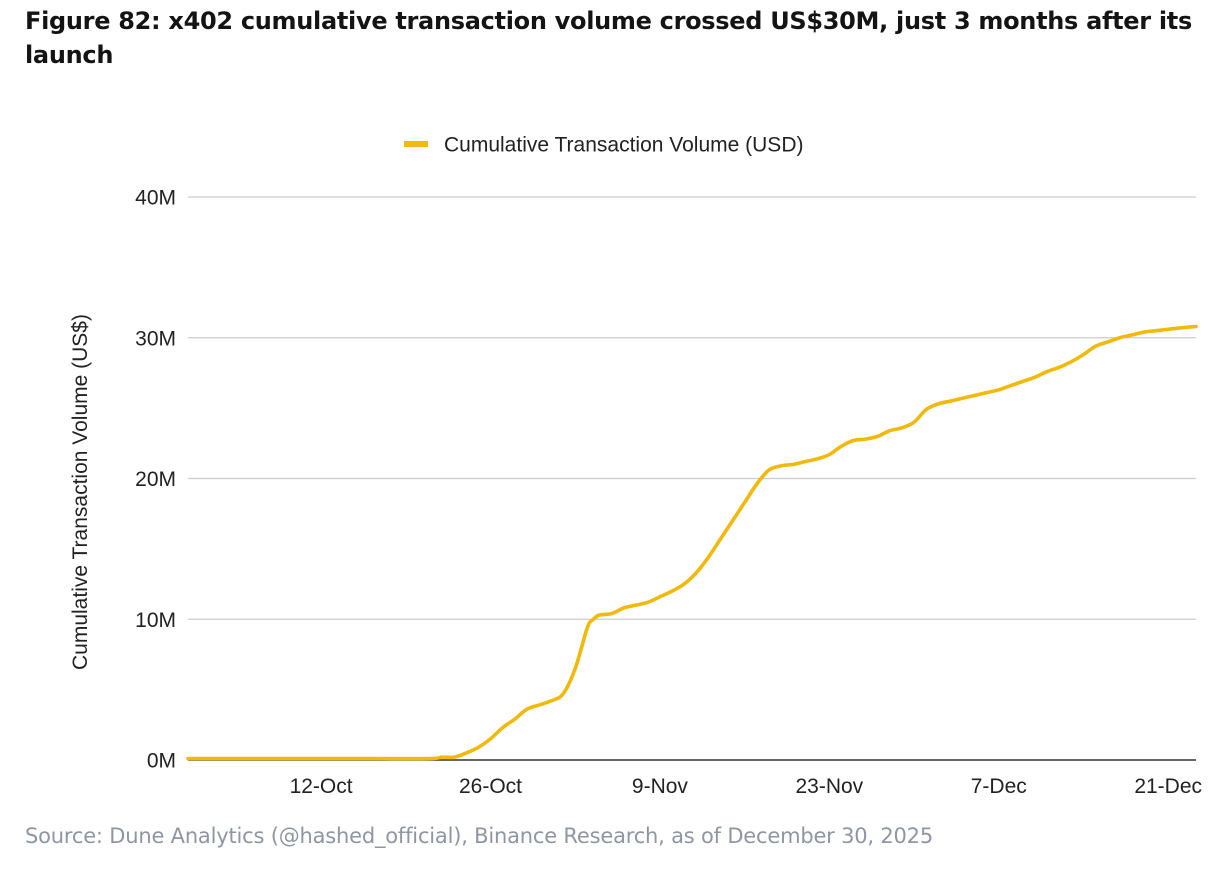 Image resolution: width=1222 pixels, height=871 pixels. What do you see at coordinates (80, 492) in the screenshot?
I see `y-axis-label: Cumulative Transaction Volume (US$)` at bounding box center [80, 492].